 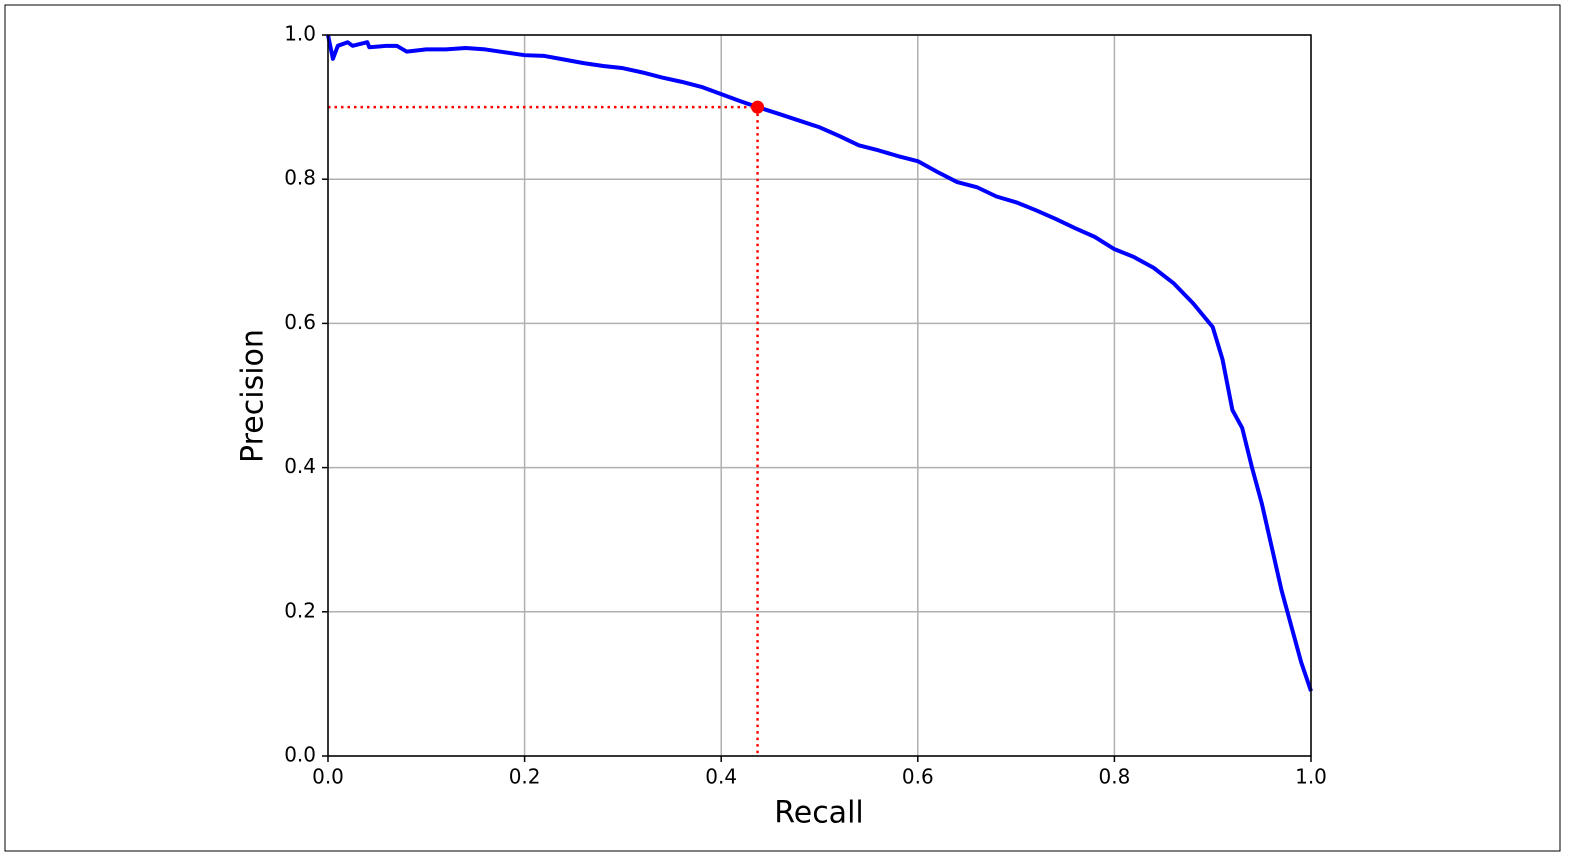 What do you see at coordinates (328, 777) in the screenshot?
I see `x-tick-label: 0.0` at bounding box center [328, 777].